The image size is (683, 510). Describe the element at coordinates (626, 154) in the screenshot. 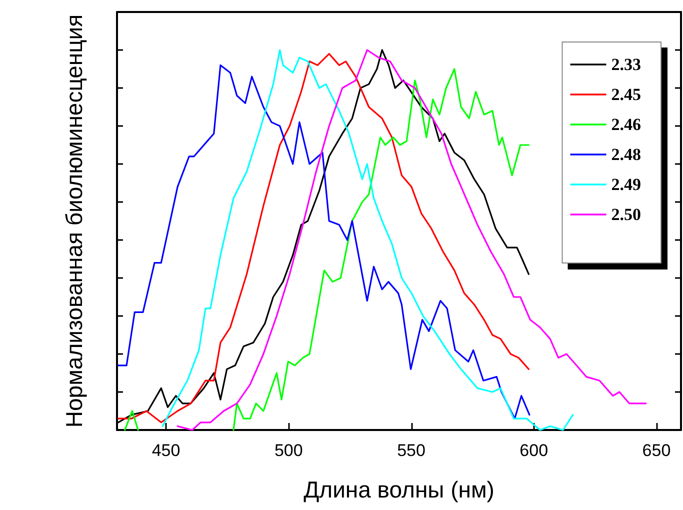

I see `legend-label: 2.48` at that location.